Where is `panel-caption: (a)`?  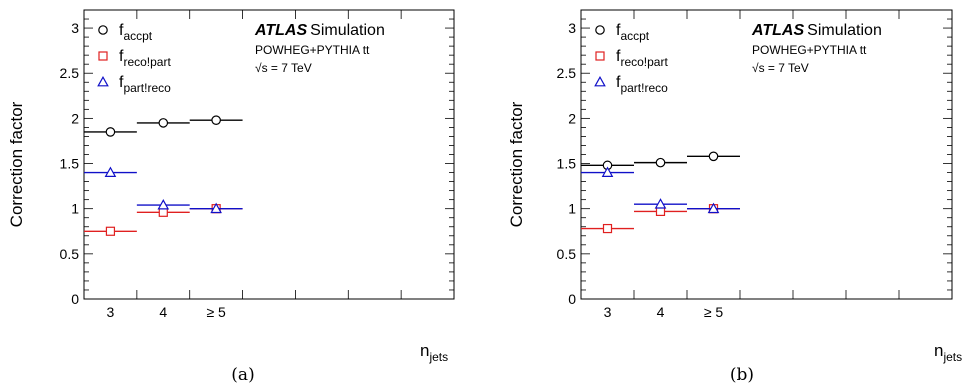 panel-caption: (a) is located at coordinates (242, 375).